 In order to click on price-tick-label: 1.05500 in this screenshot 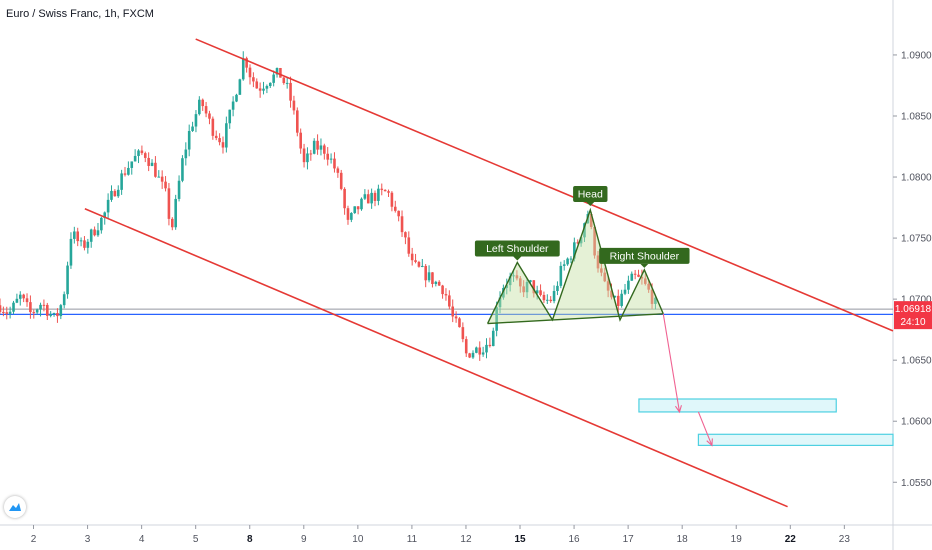, I will do `click(916, 483)`.